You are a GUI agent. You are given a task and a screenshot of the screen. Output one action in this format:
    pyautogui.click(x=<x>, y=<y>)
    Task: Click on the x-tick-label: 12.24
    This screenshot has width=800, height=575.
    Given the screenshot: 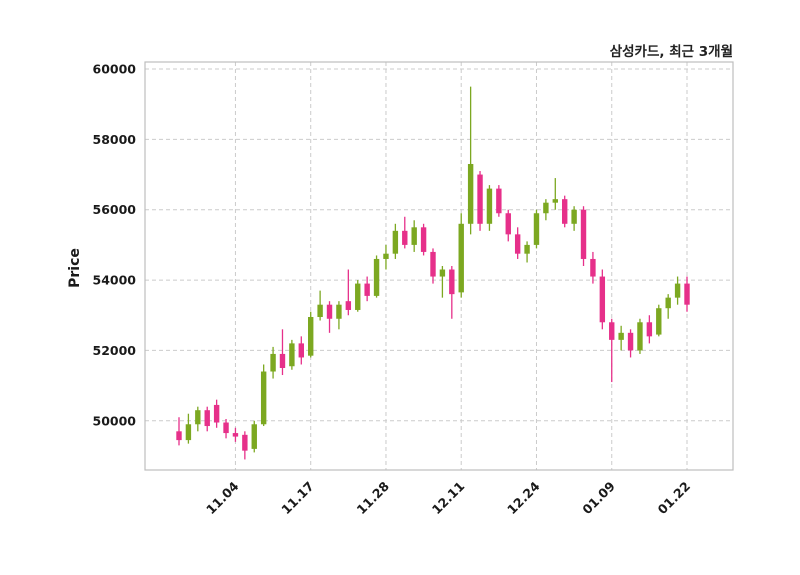 What is the action you would take?
    pyautogui.click(x=523, y=497)
    